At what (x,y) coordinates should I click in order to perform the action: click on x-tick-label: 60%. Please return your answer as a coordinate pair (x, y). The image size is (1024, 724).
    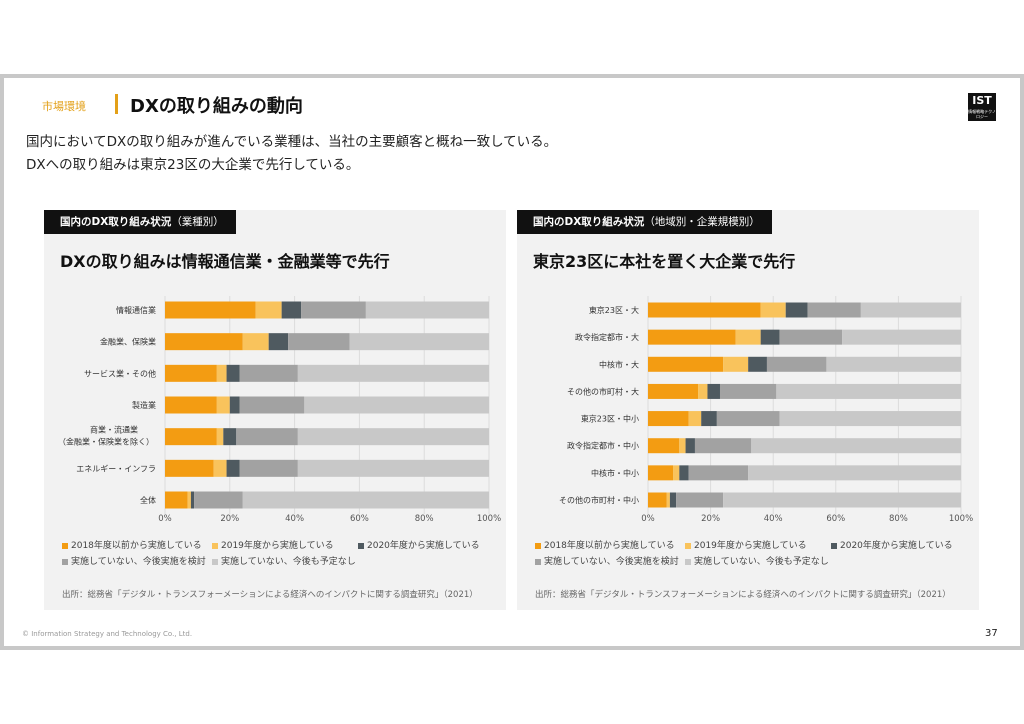
    Looking at the image, I should click on (359, 519).